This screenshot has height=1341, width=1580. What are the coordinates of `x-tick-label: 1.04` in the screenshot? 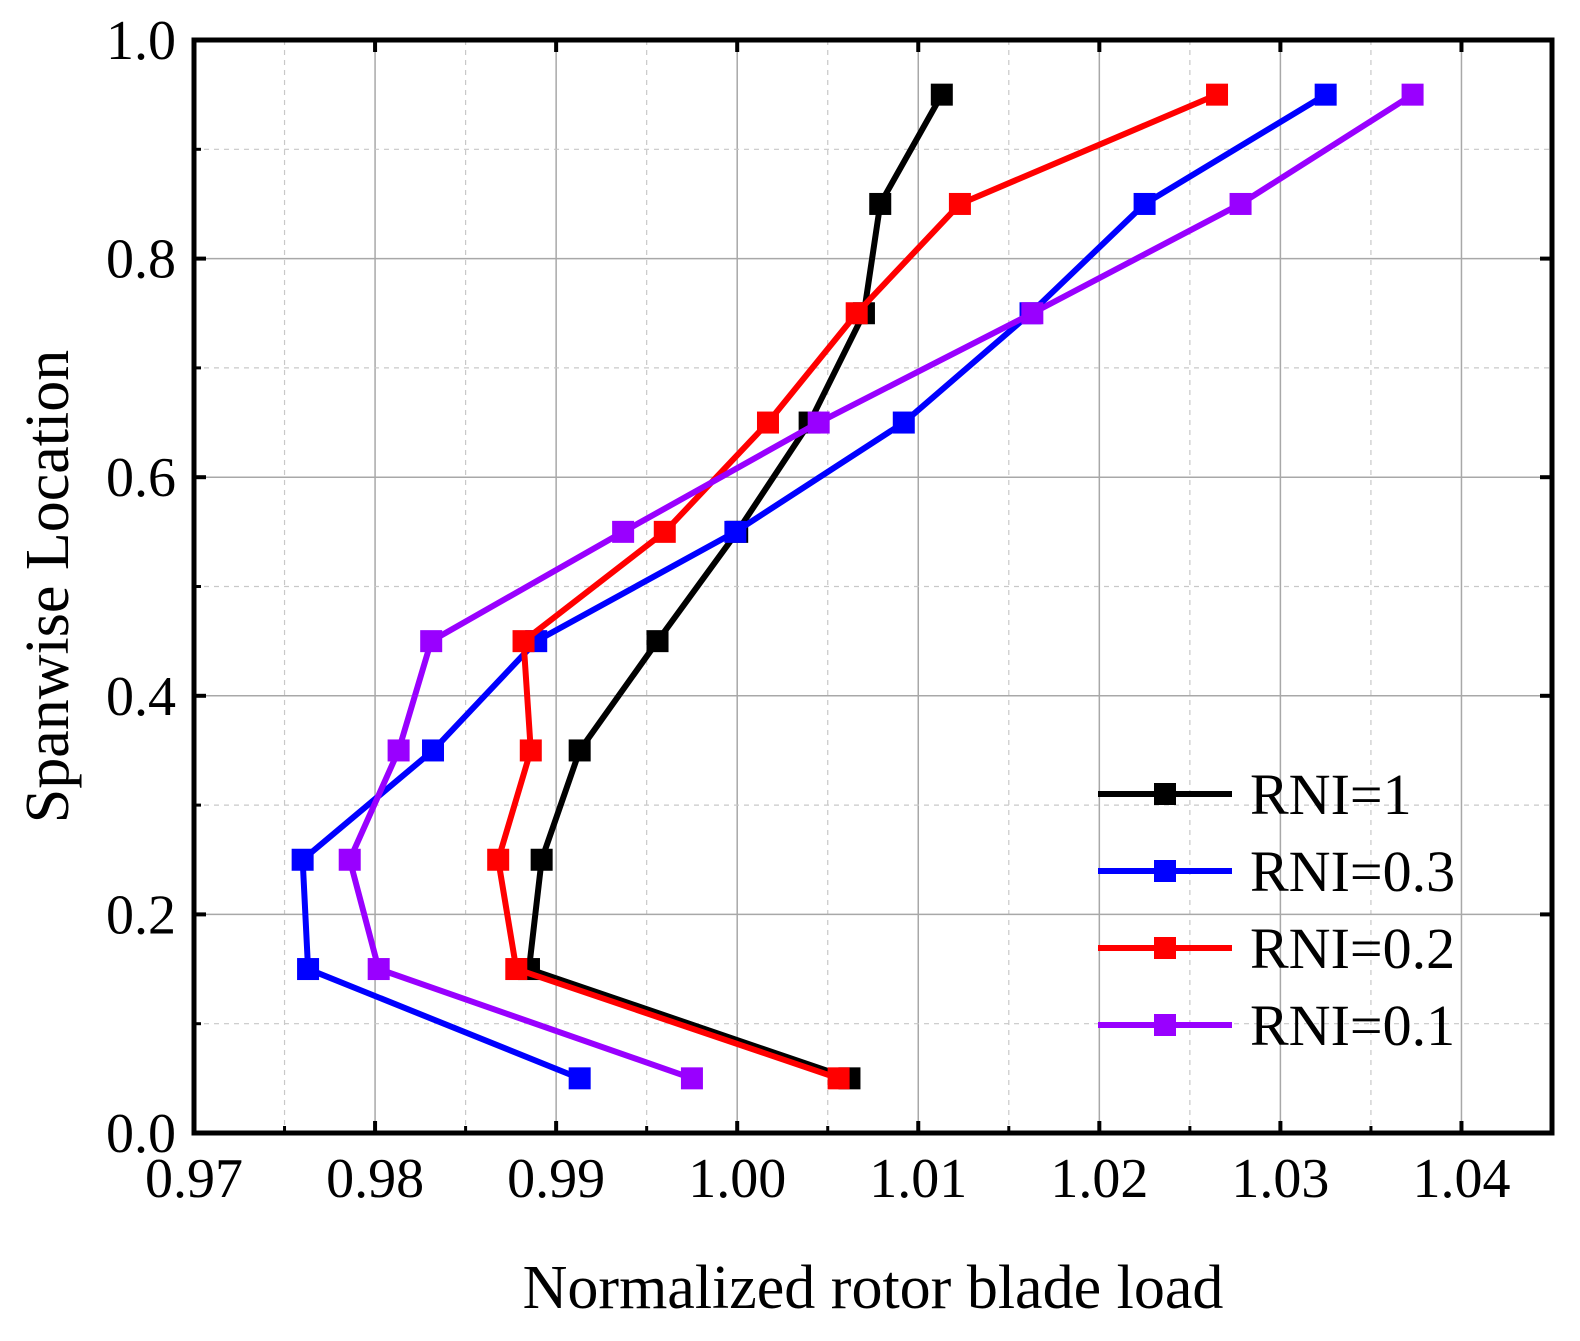 It's located at (1461, 1179).